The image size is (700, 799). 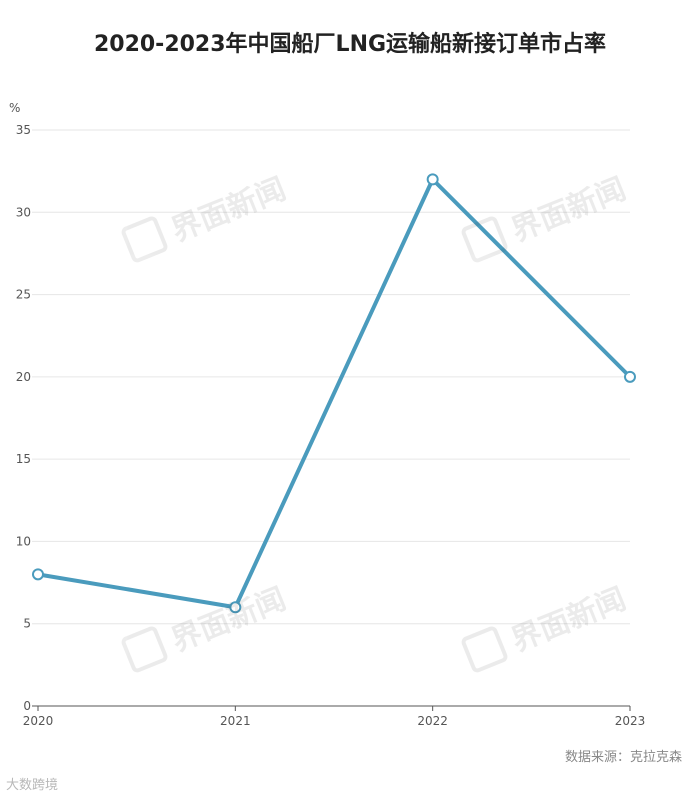 What do you see at coordinates (23, 541) in the screenshot?
I see `y-tick-label: 10` at bounding box center [23, 541].